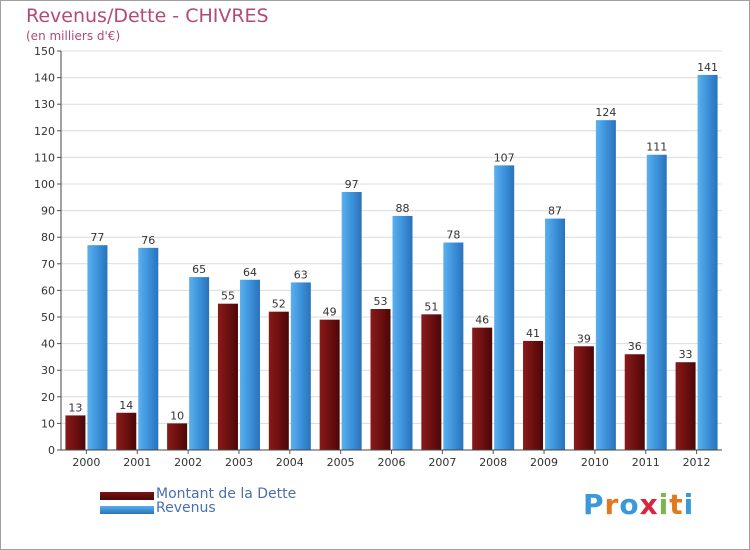 The height and width of the screenshot is (550, 750). I want to click on data-label-revenue: 141, so click(707, 67).